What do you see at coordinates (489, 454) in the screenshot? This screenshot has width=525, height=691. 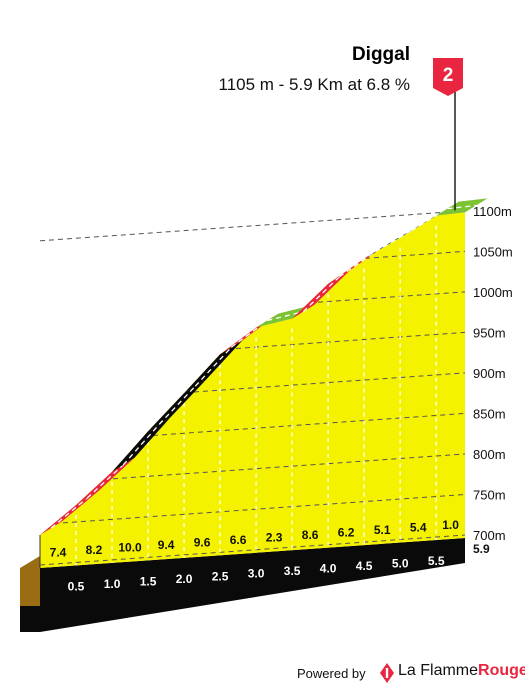 I see `y-tick-label: 800m` at bounding box center [489, 454].